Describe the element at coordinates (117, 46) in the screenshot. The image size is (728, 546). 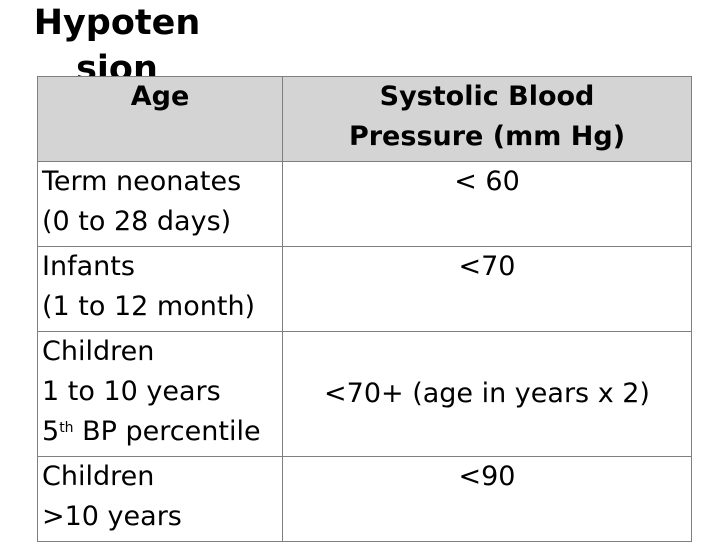
I see `slide-title: Hypoten sion` at that location.